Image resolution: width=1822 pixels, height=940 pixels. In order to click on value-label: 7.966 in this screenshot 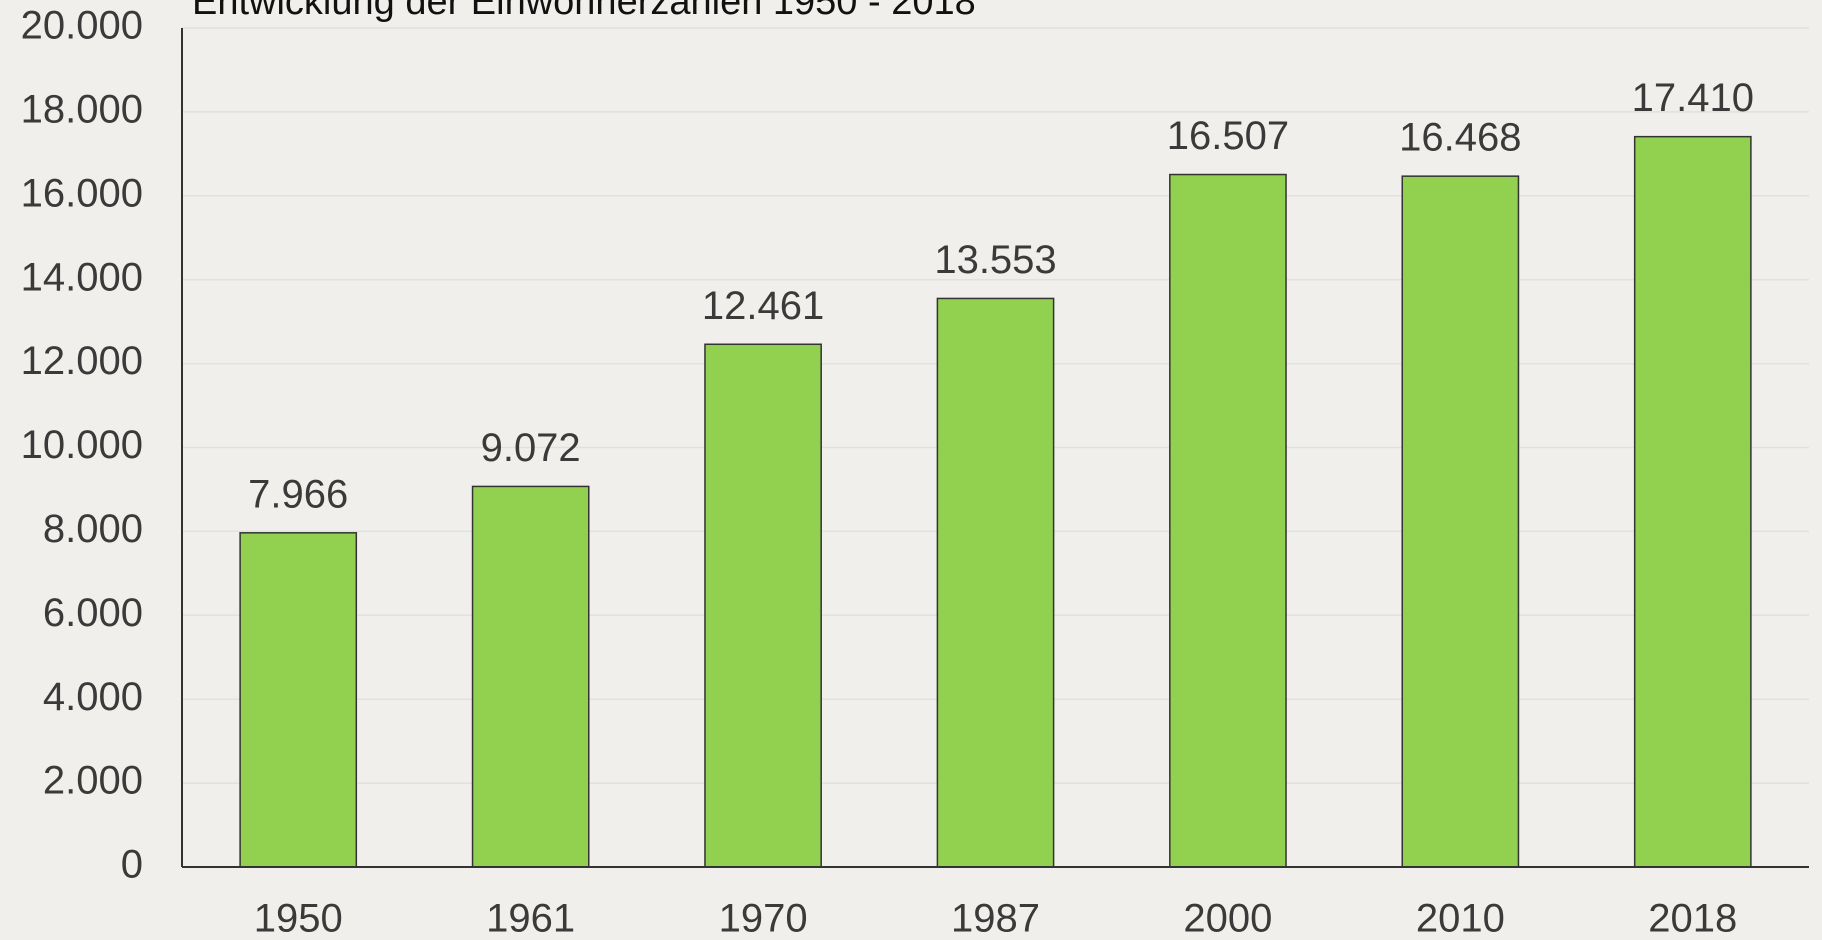, I will do `click(298, 494)`.